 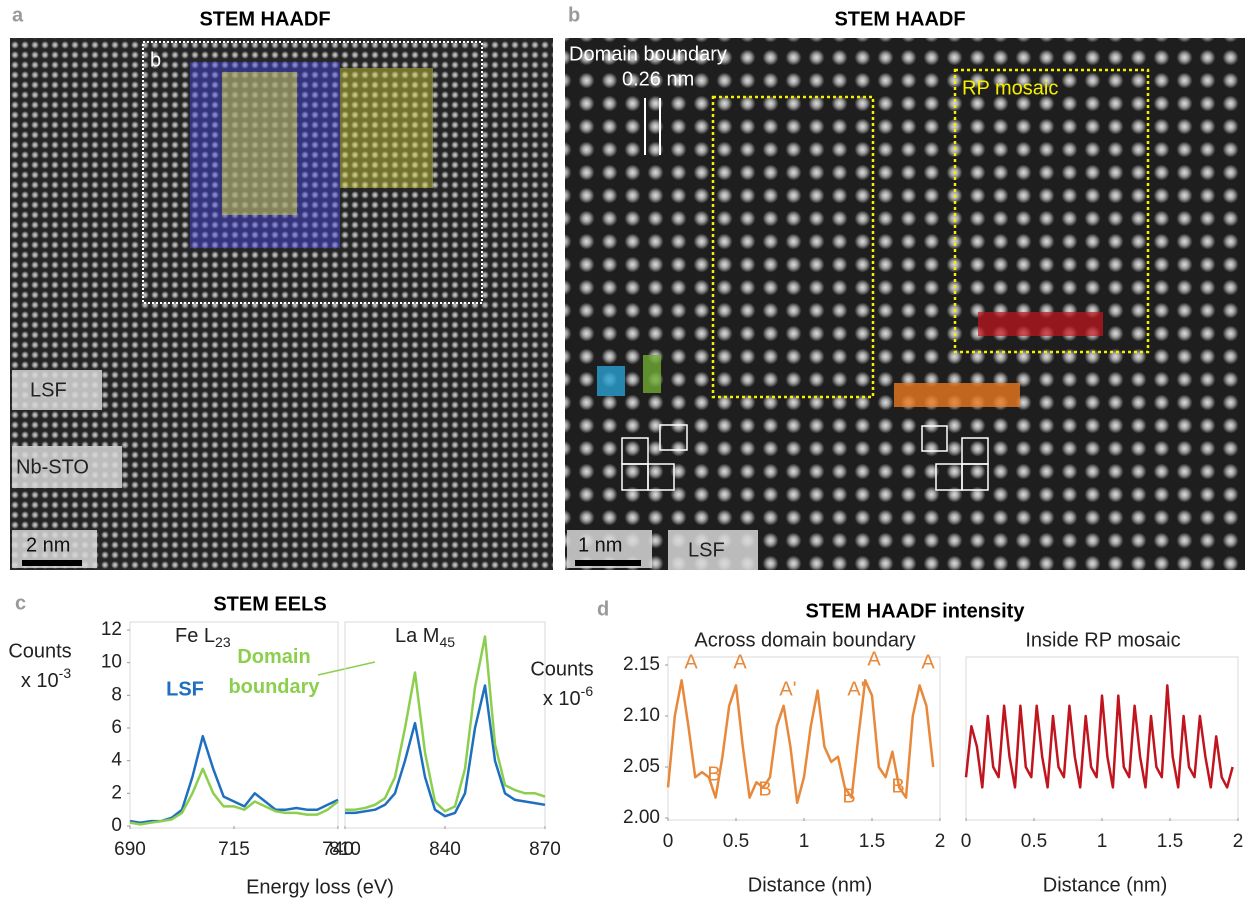 I want to click on subplot-title-sub: 23, so click(x=223, y=642).